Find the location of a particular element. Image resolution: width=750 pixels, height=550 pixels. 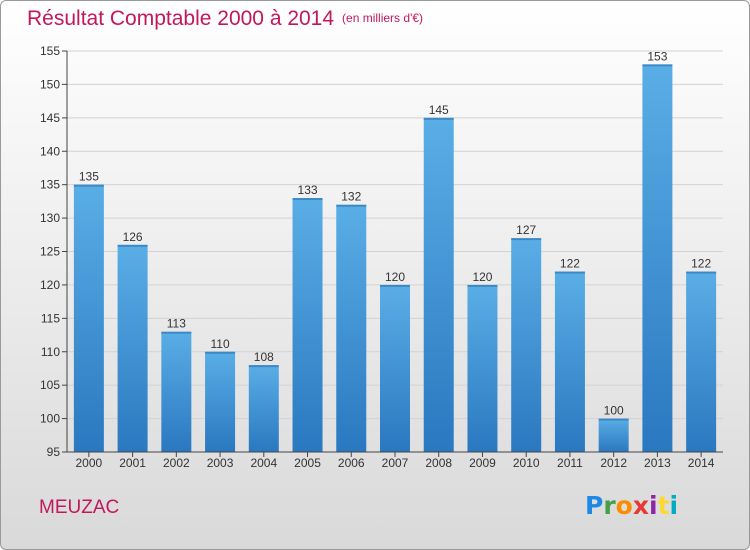

x-tick-label: 2007 is located at coordinates (395, 463).